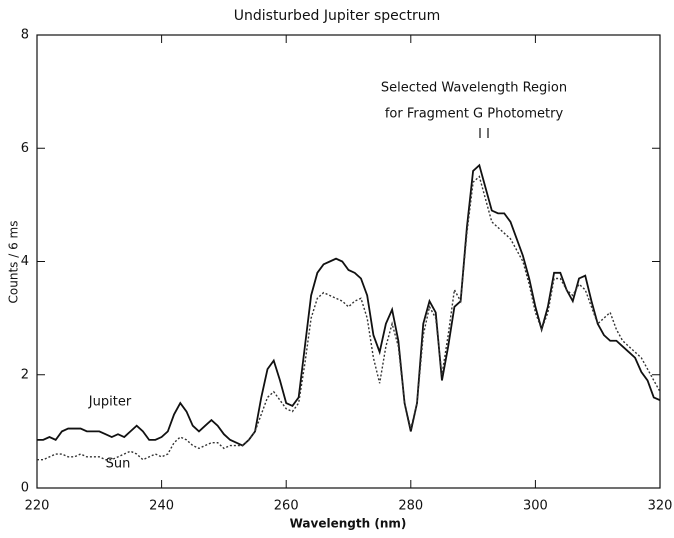 This screenshot has height=538, width=674. I want to click on y-tick-label: 4, so click(25, 261).